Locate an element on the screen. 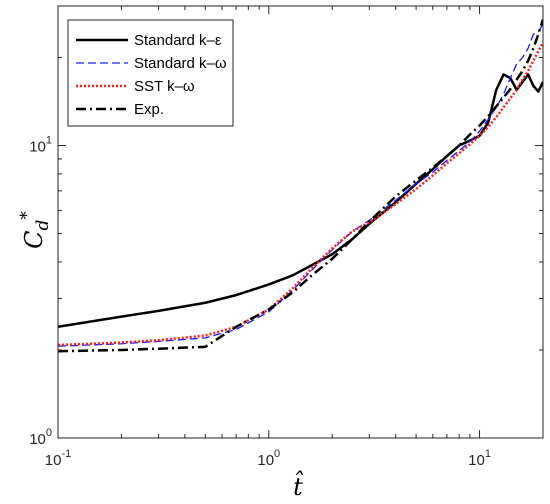 This screenshot has height=504, width=550. legend-label: Exp. is located at coordinates (149, 109).